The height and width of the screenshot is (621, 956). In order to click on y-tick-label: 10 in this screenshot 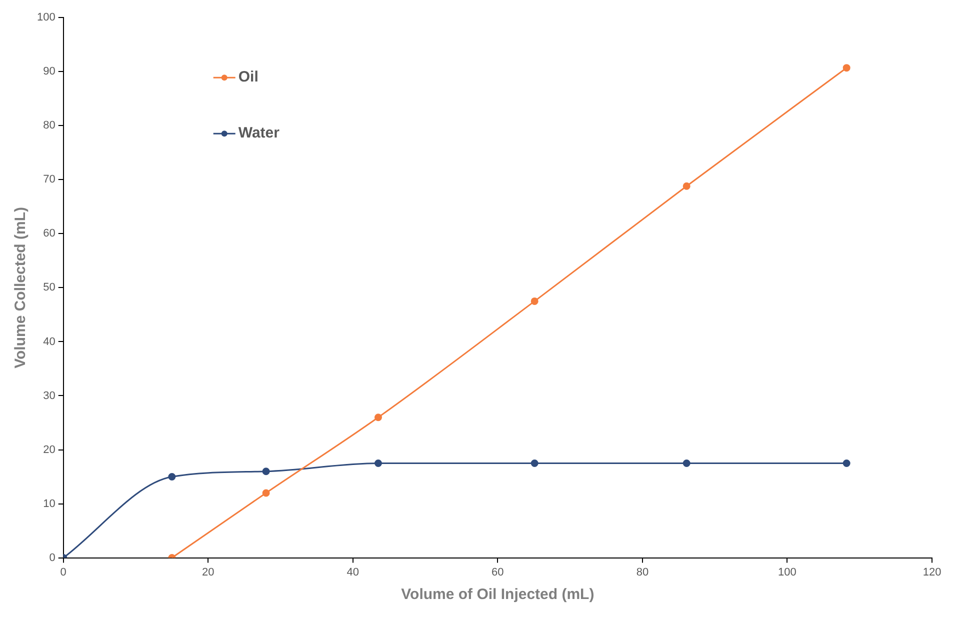, I will do `click(49, 504)`.